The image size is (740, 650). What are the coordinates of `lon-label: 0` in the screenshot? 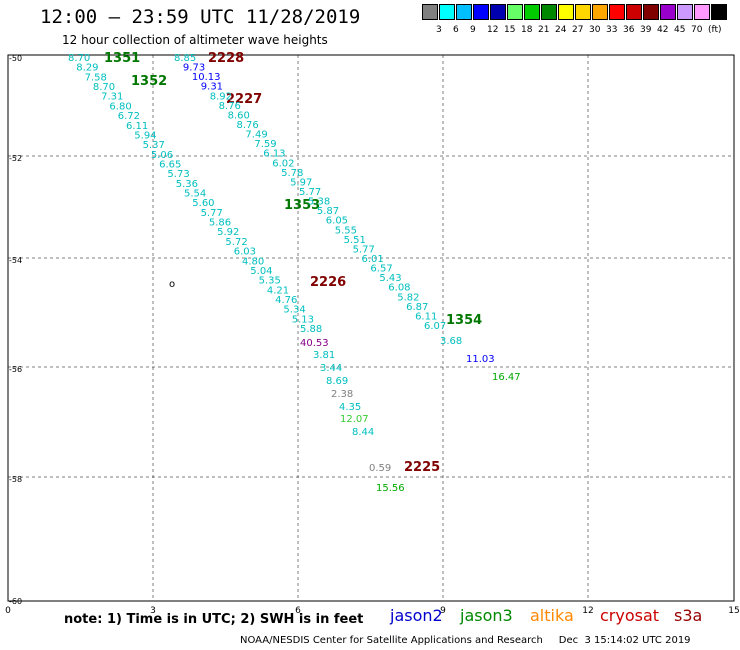 It's located at (8, 611).